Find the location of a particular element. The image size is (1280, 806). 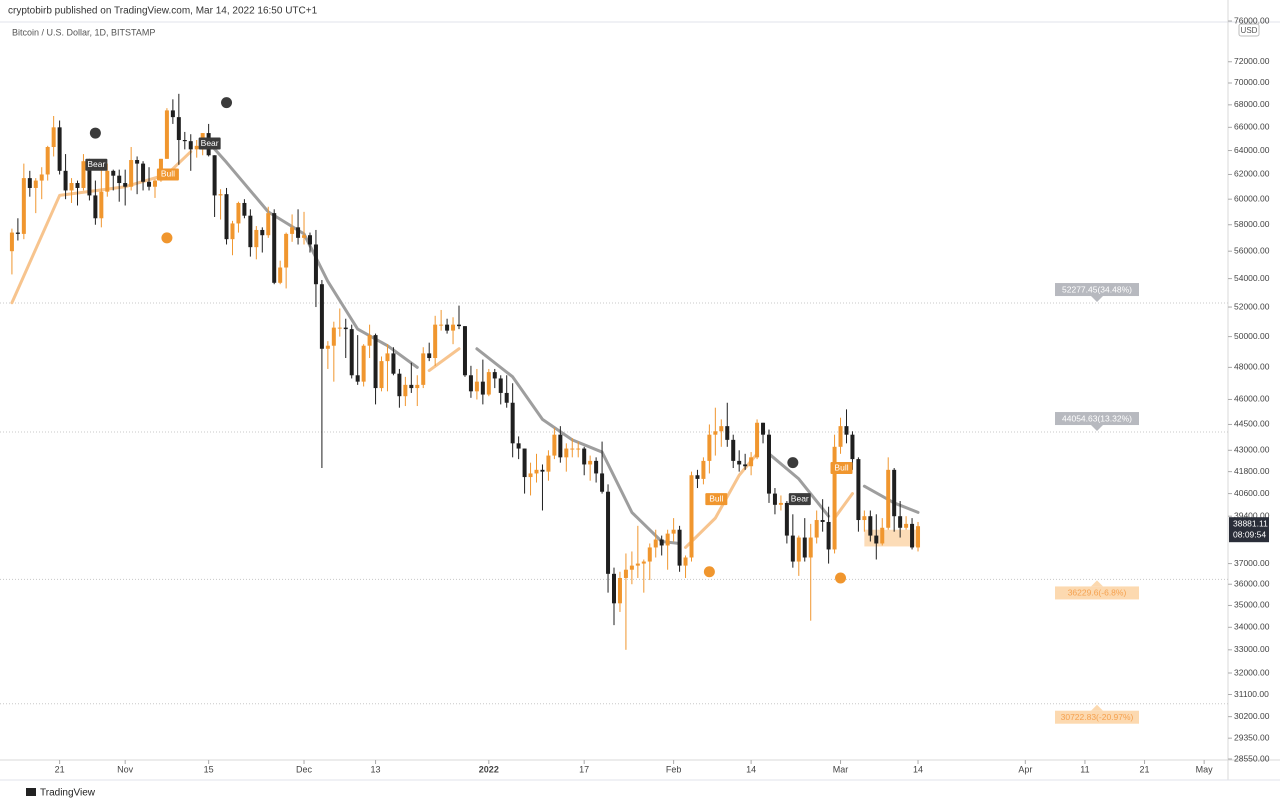

x-tick-label: 11 is located at coordinates (1084, 769).